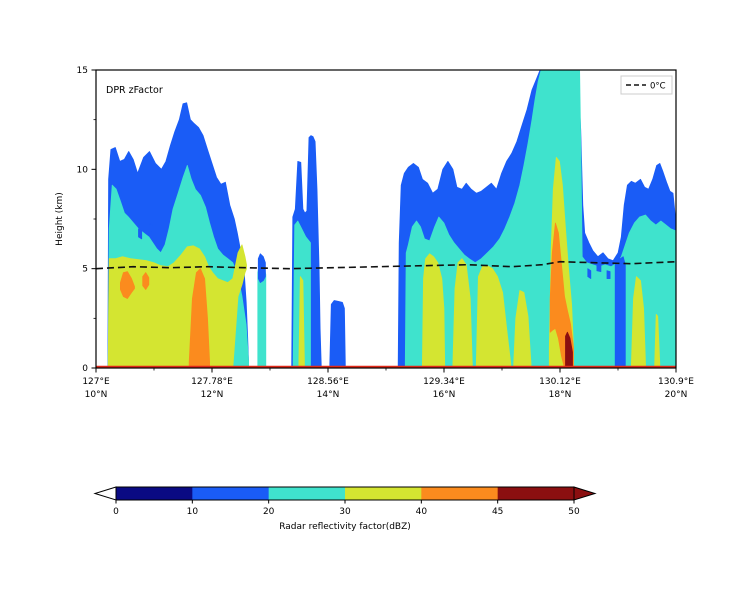 This screenshot has height=600, width=750. Describe the element at coordinates (658, 87) in the screenshot. I see `legend-entry-label: 0°C` at that location.